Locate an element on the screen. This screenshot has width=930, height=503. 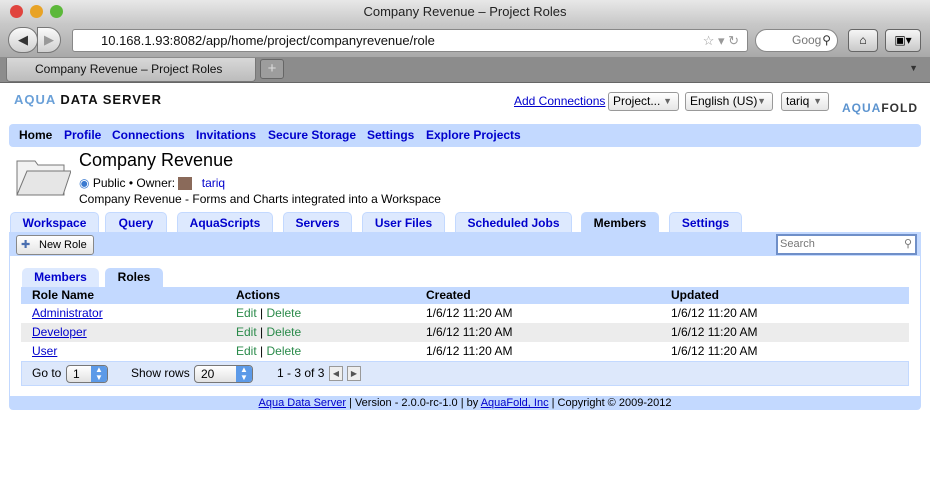
col-role-name: Role Name is located at coordinates (63, 295).